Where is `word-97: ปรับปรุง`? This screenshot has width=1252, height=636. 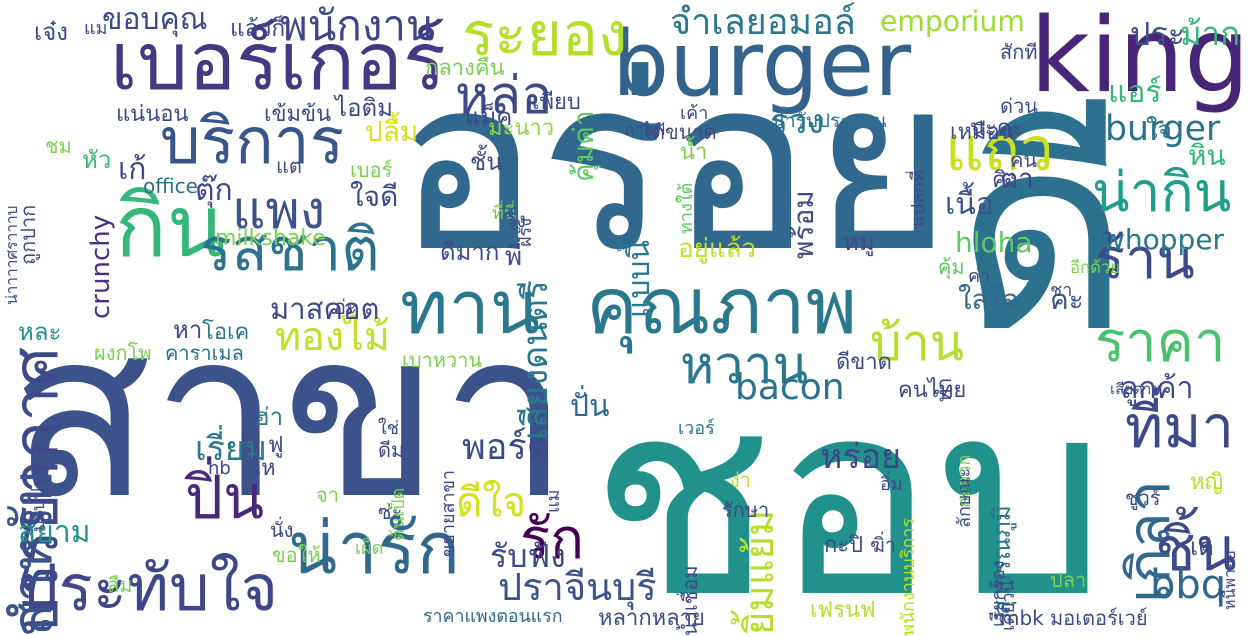 word-97: ปรับปรุง is located at coordinates (38, 500).